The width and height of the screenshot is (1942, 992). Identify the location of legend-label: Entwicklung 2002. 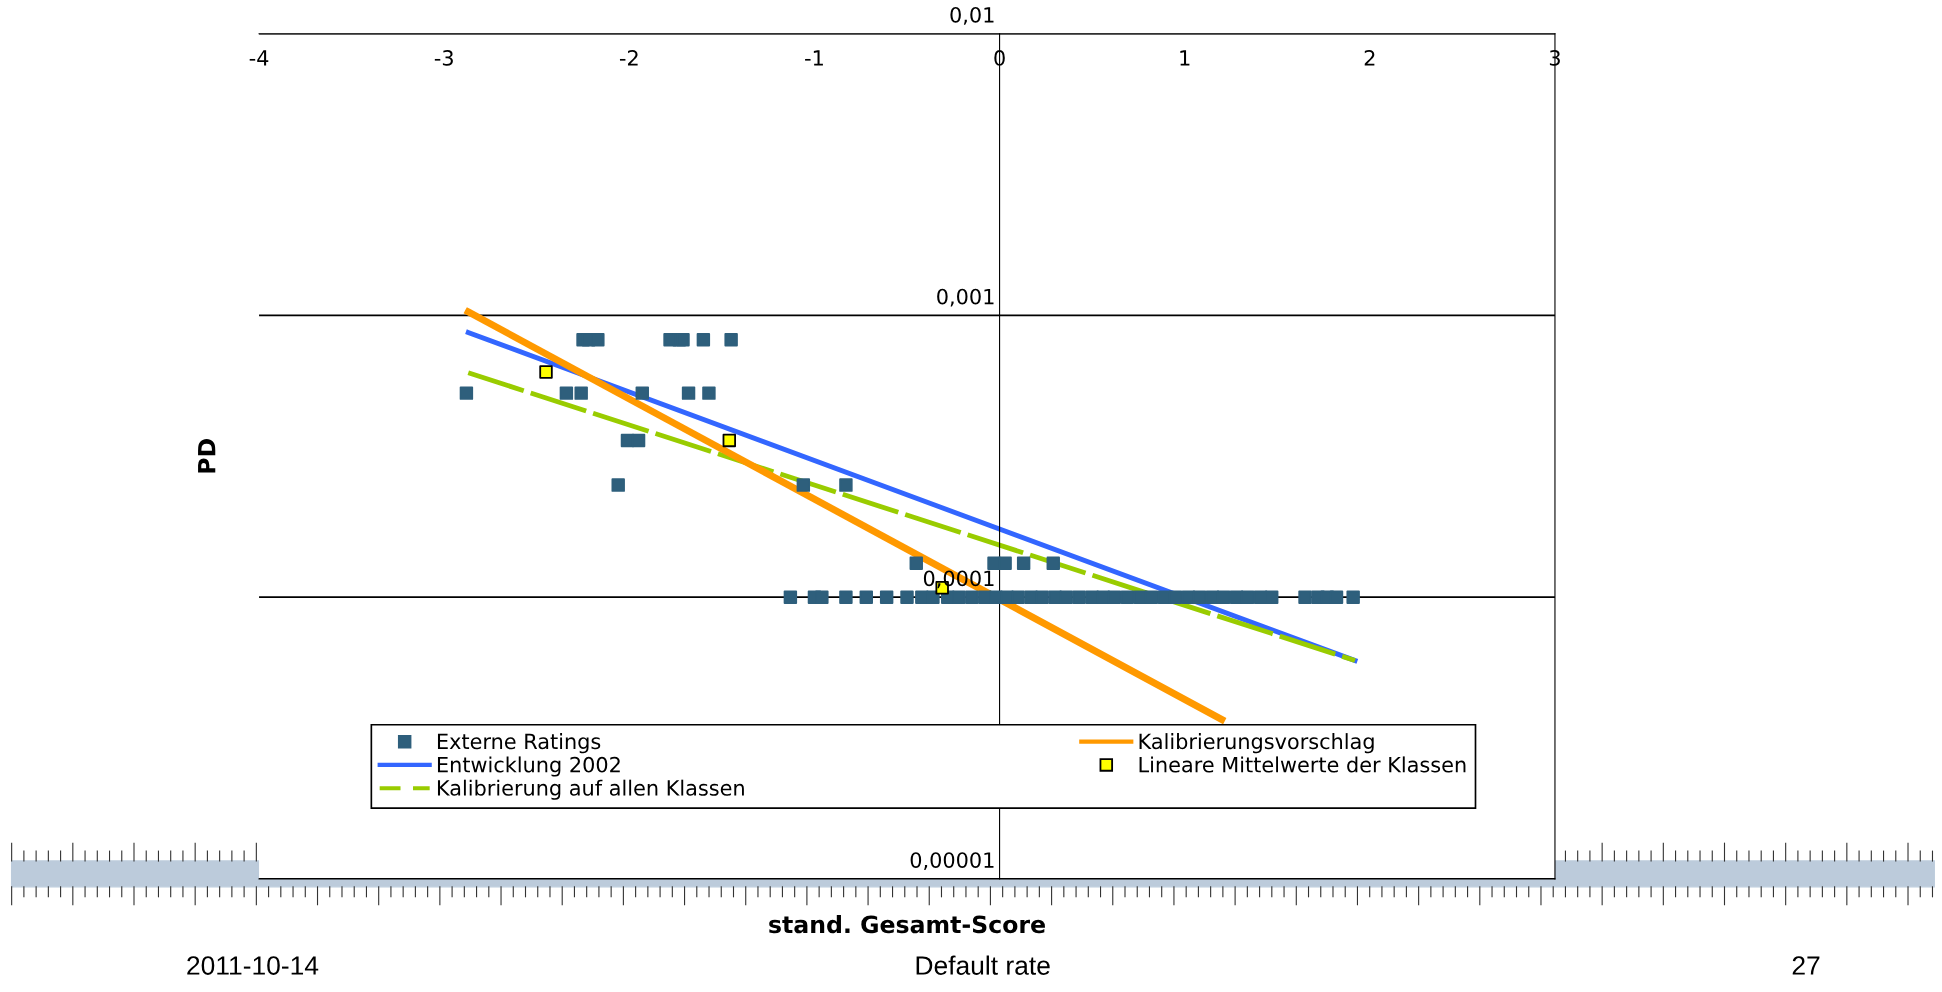
(528, 766).